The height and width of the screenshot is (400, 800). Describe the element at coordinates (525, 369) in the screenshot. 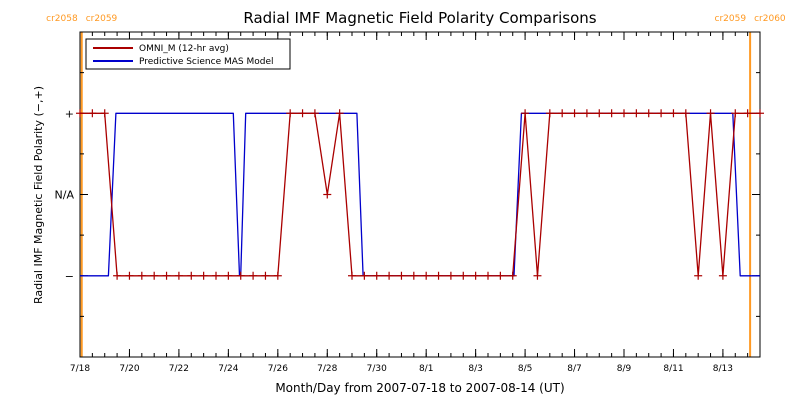

I see `x-tick-label-9: 8/5` at that location.